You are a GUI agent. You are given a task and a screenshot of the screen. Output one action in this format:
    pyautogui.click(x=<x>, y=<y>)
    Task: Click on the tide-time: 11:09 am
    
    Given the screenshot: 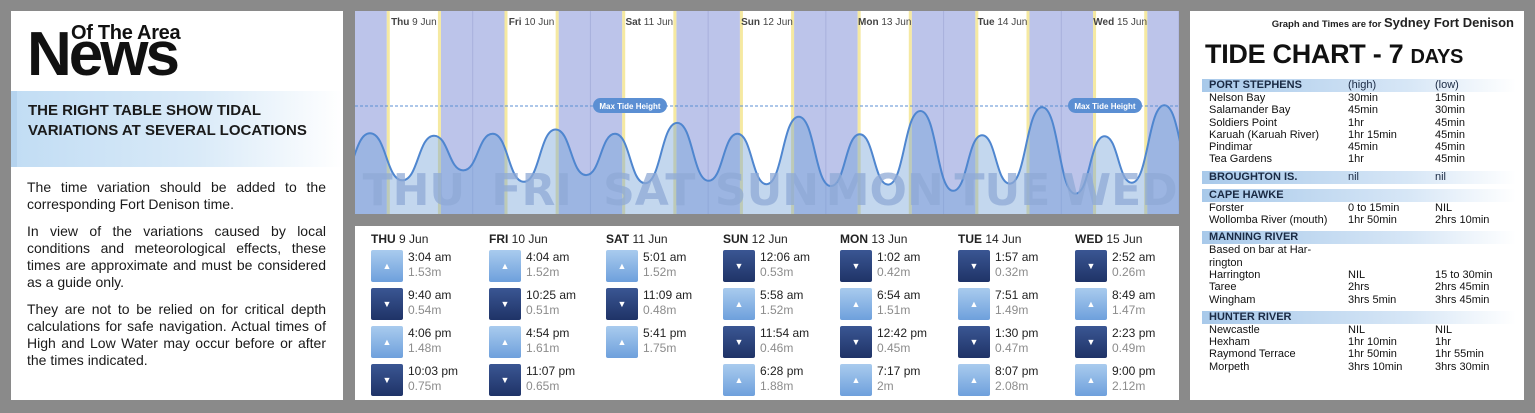 What is the action you would take?
    pyautogui.click(x=668, y=295)
    